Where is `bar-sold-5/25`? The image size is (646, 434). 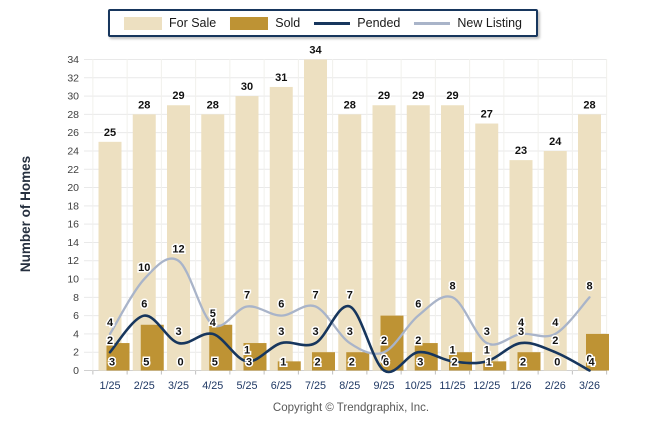
bar-sold-5/25 is located at coordinates (255, 357).